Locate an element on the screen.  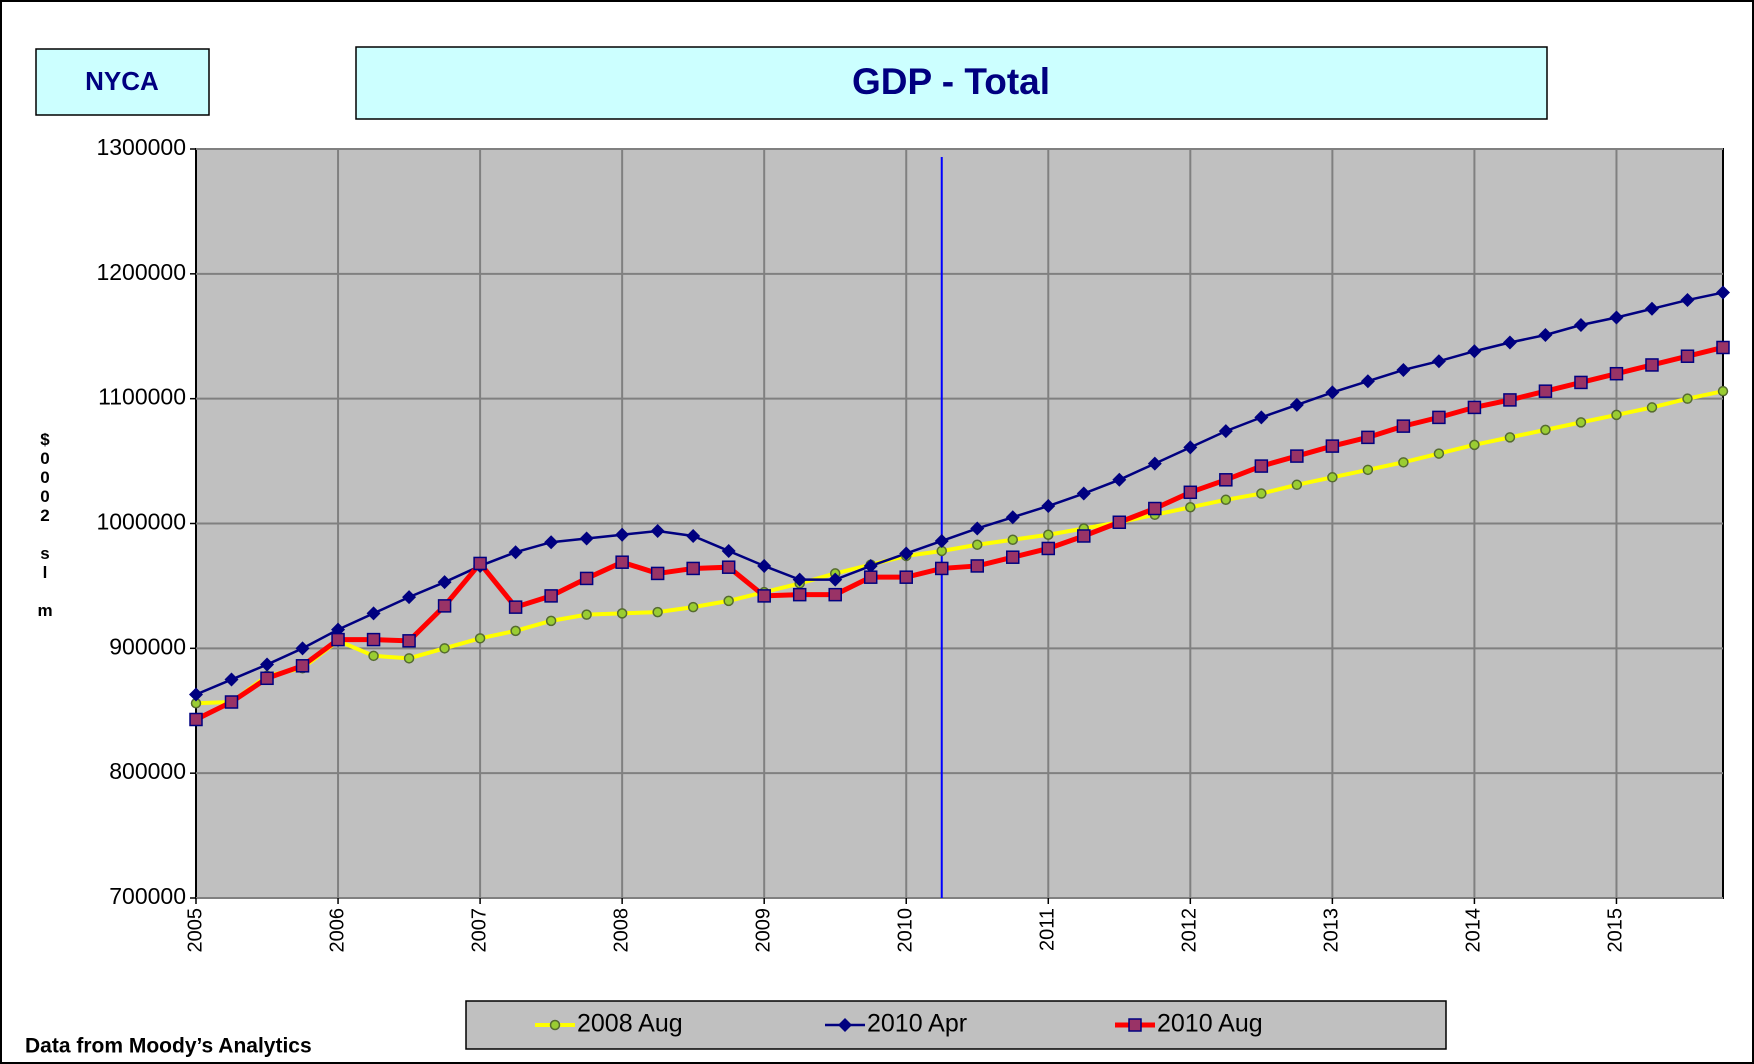
source-note: Data from Moody’s Analytics is located at coordinates (168, 1046).